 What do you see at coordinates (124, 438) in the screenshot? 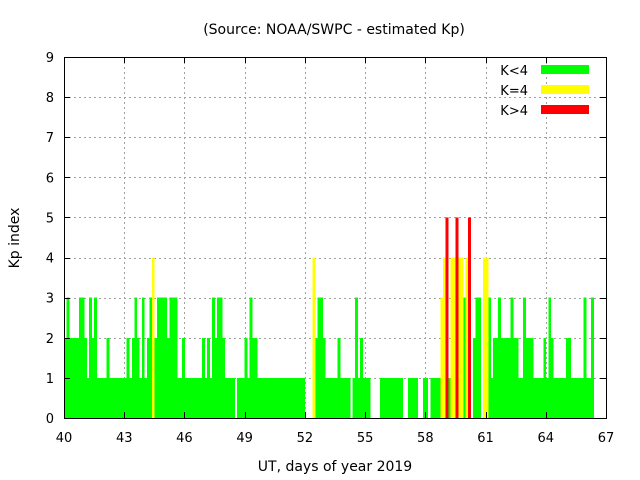
I see `x-tick-label: 43` at bounding box center [124, 438].